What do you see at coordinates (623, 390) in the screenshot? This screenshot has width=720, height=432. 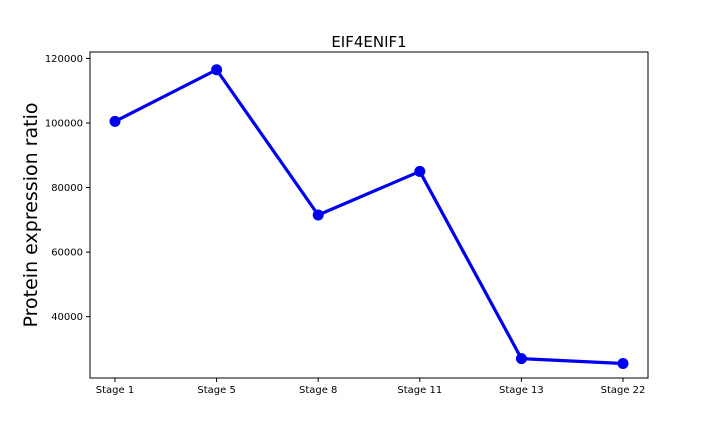 I see `x-tick-label: Stage 22` at bounding box center [623, 390].